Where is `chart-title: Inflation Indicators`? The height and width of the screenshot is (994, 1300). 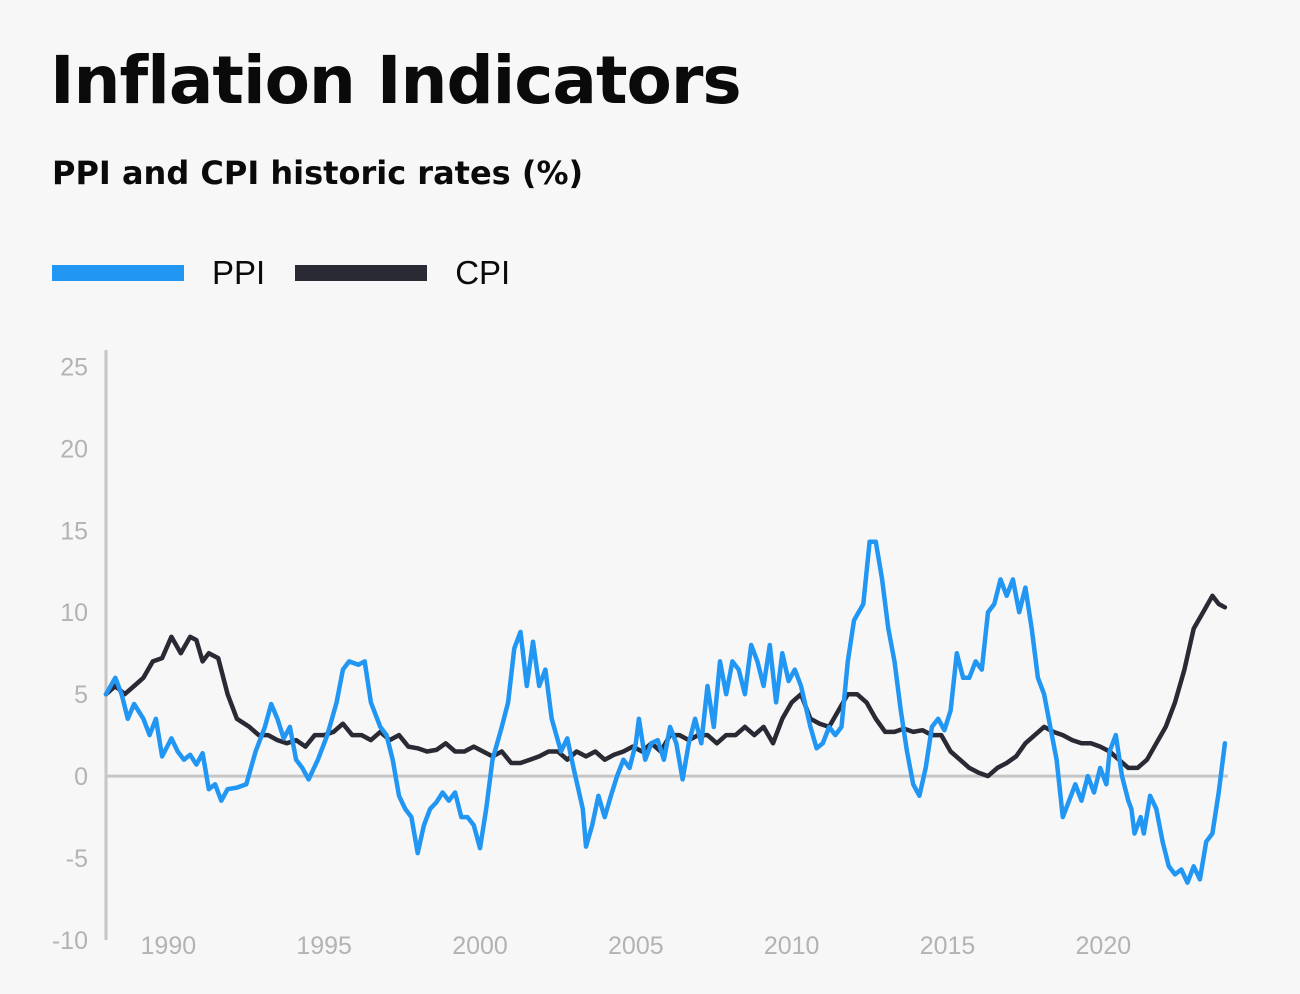
chart-title: Inflation Indicators is located at coordinates (396, 80).